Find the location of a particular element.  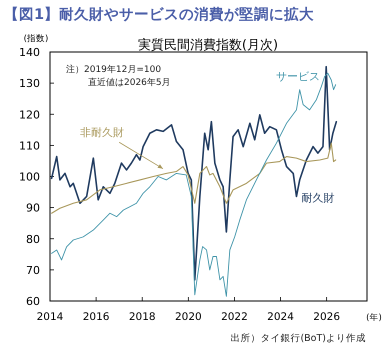

y-tick-label: 110 is located at coordinates (29, 145).